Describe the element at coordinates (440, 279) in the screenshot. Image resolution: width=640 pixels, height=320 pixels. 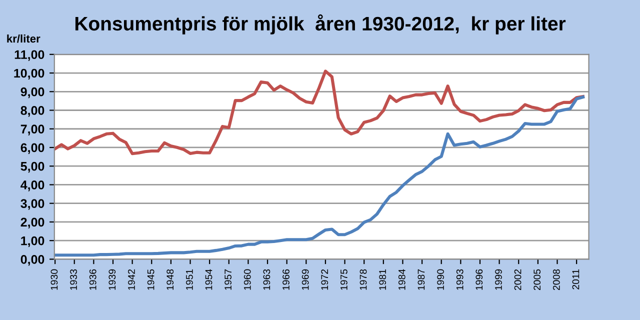
I see `x-tick-label: 1990` at that location.